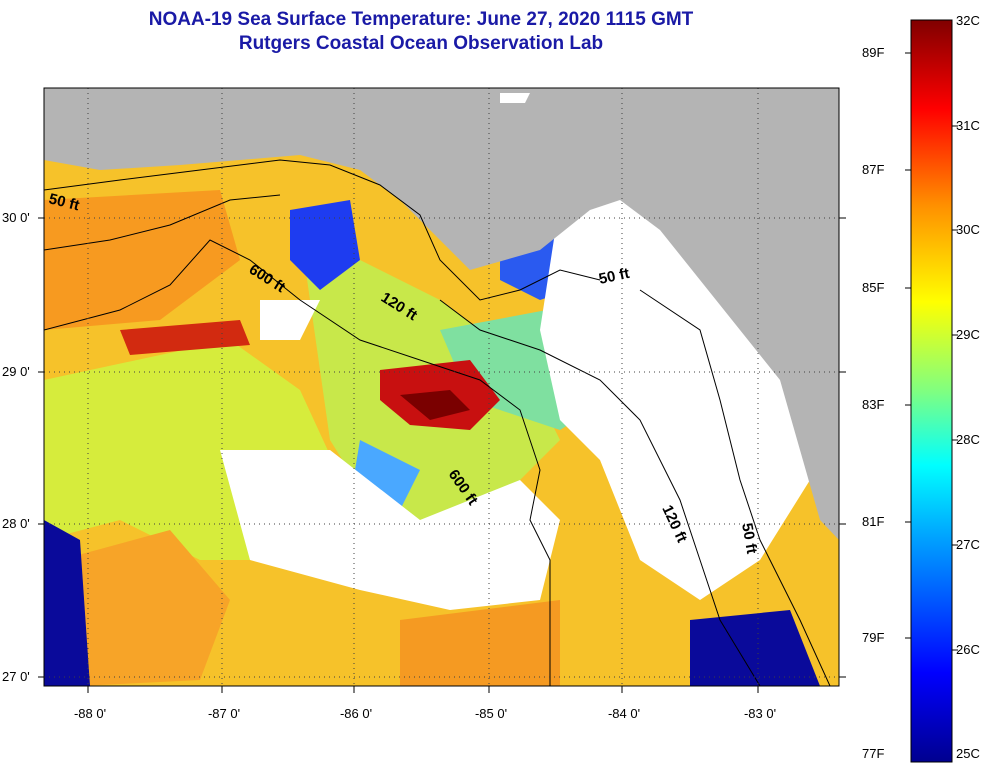 This screenshot has width=992, height=770. What do you see at coordinates (290, 320) in the screenshot?
I see `cloud-mask-small` at bounding box center [290, 320].